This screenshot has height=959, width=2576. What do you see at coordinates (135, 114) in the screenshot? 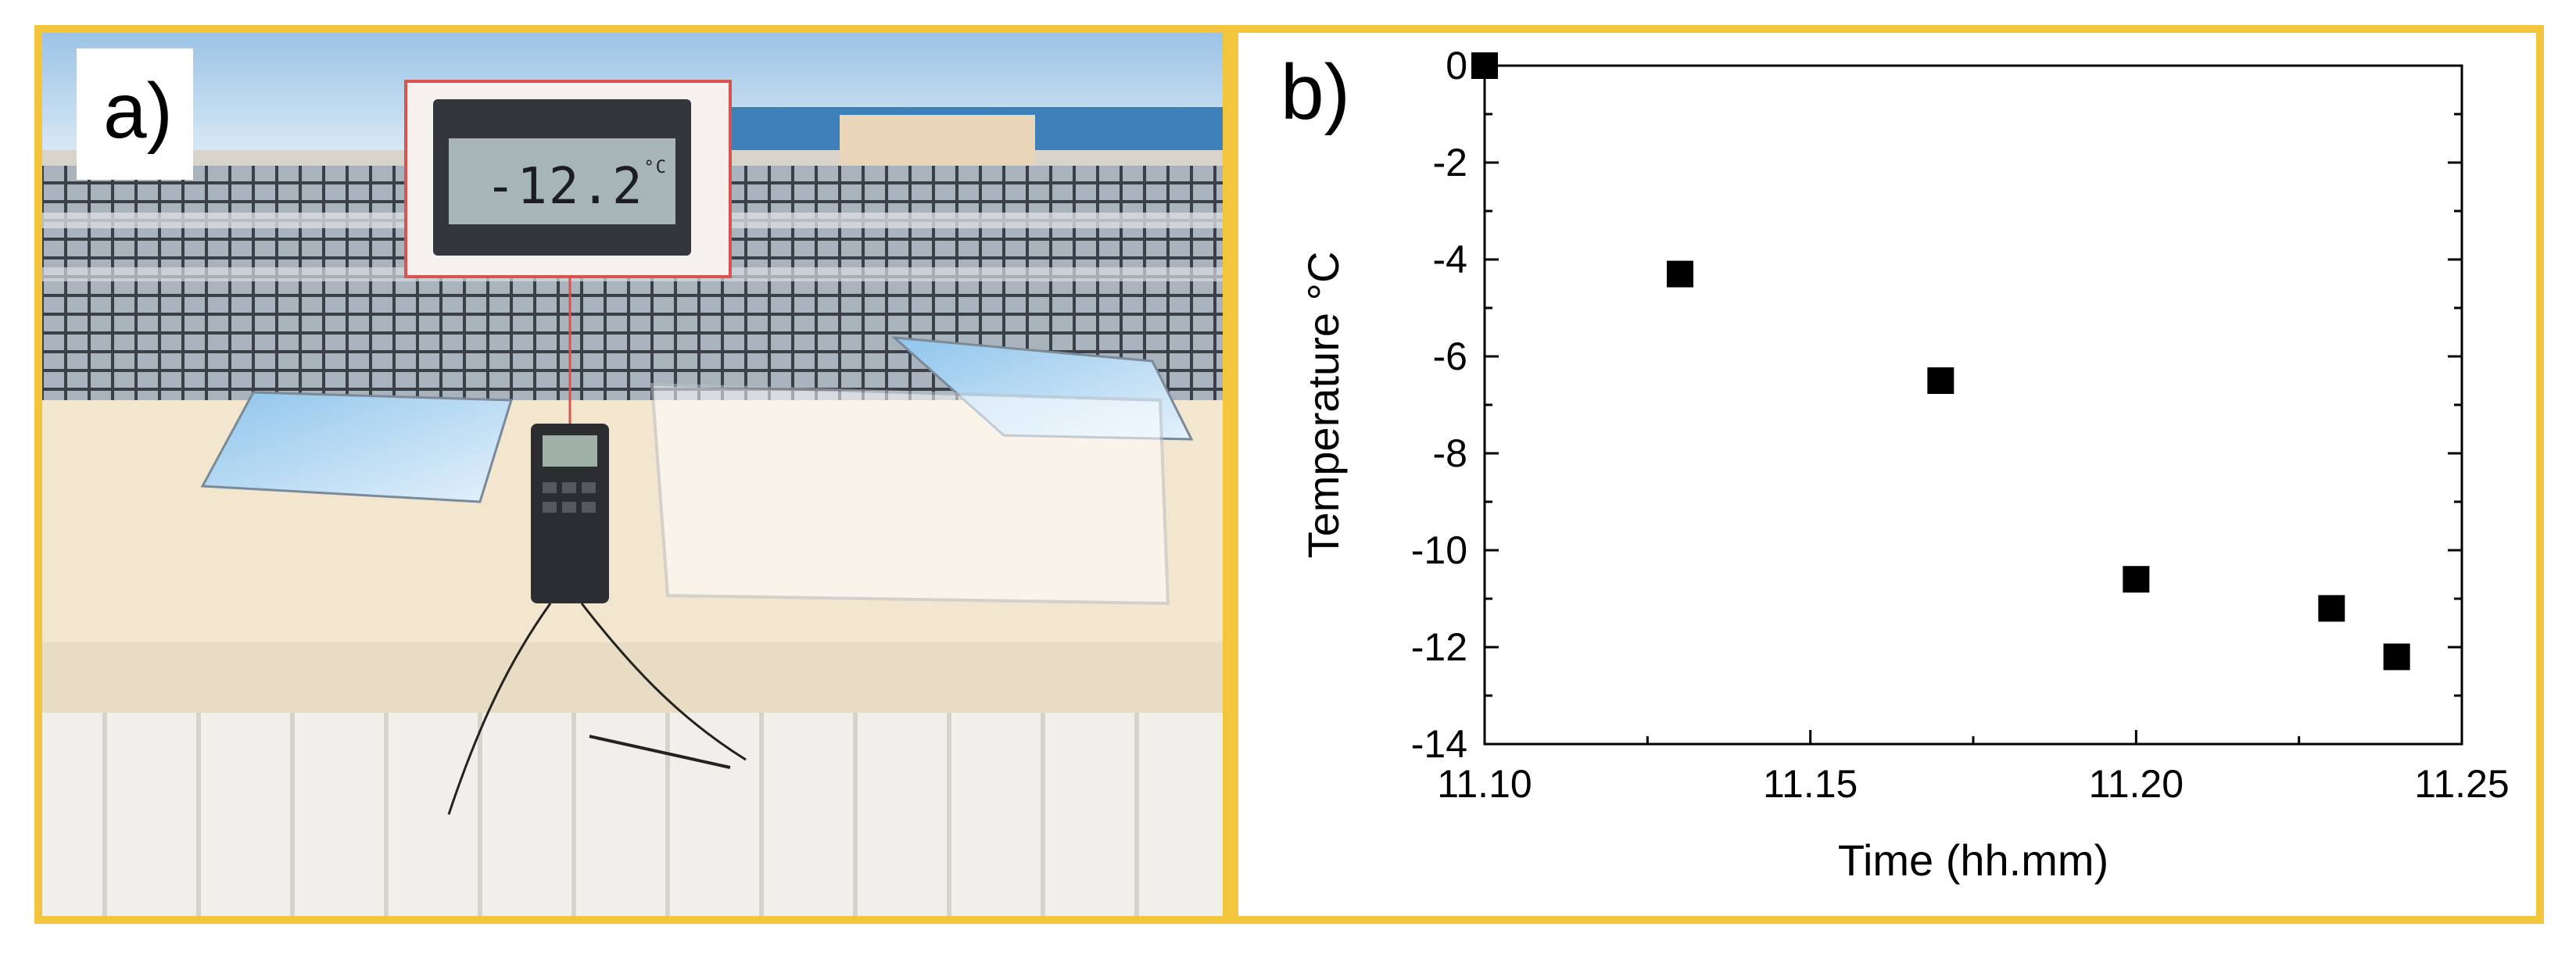
I see `panel-label-a: a)` at bounding box center [135, 114].